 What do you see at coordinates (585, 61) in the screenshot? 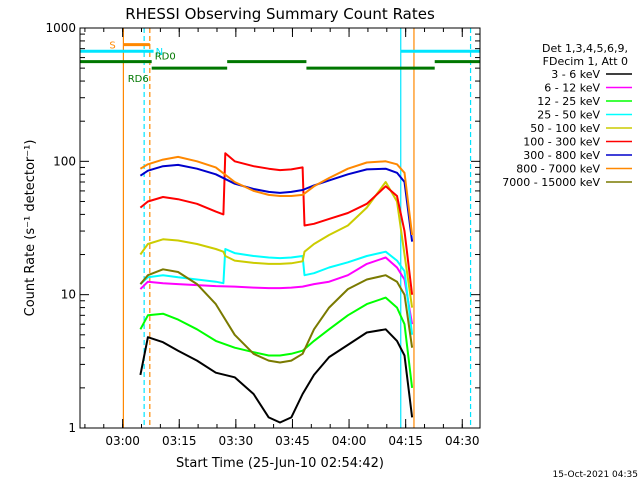
I see `legend-header-1: FDecim 1, Att 0` at bounding box center [585, 61].